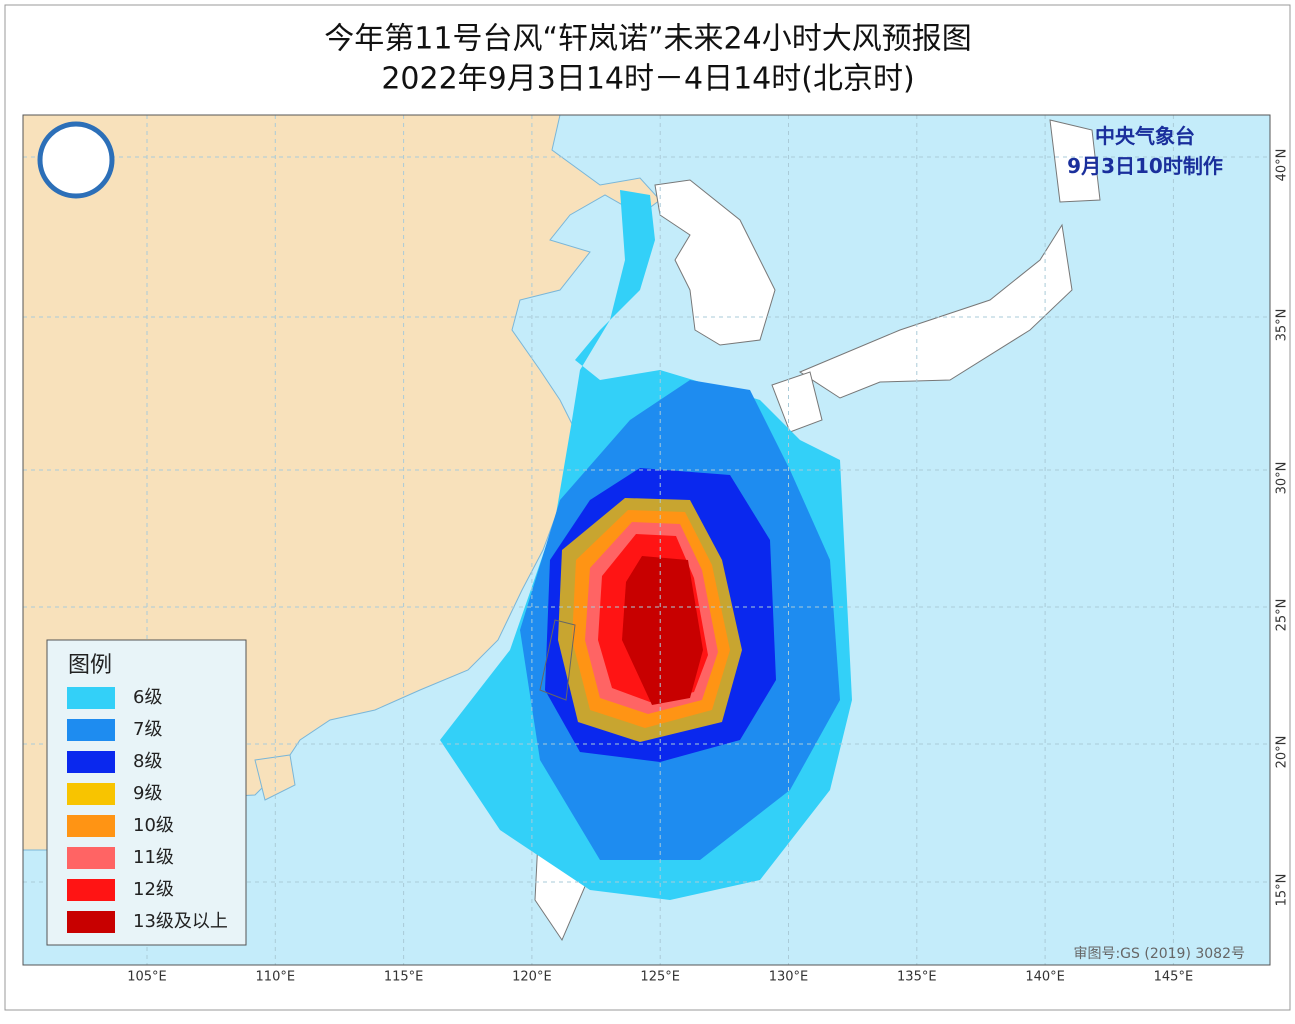  What do you see at coordinates (147, 977) in the screenshot?
I see `longitude-label: 105°E` at bounding box center [147, 977].